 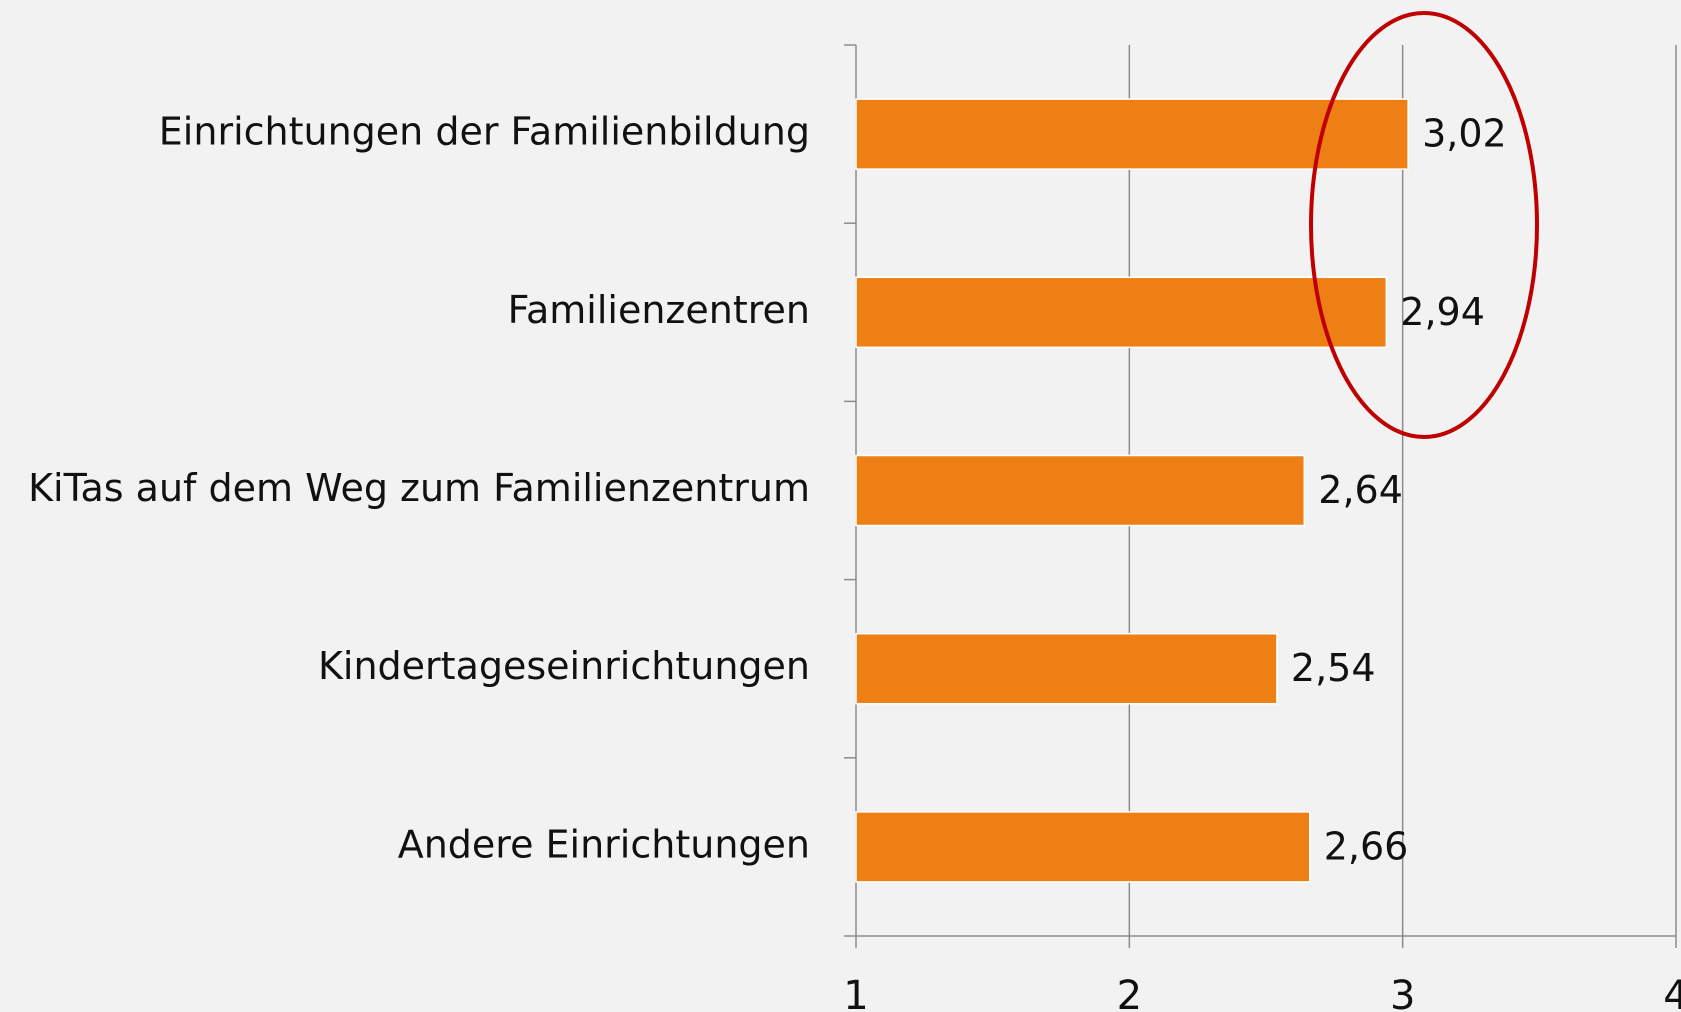 What do you see at coordinates (1424, 225) in the screenshot?
I see `highlight-ellipse` at bounding box center [1424, 225].